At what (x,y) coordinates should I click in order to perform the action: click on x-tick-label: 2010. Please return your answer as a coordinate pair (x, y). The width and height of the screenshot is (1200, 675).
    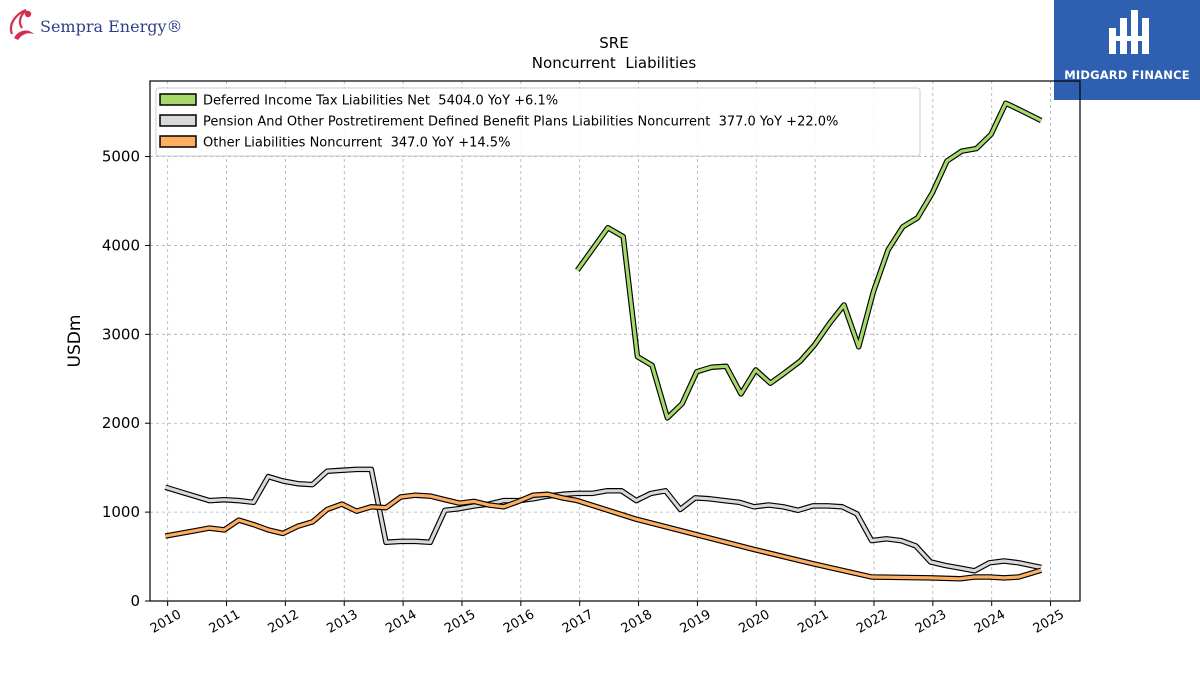
    Looking at the image, I should click on (166, 622).